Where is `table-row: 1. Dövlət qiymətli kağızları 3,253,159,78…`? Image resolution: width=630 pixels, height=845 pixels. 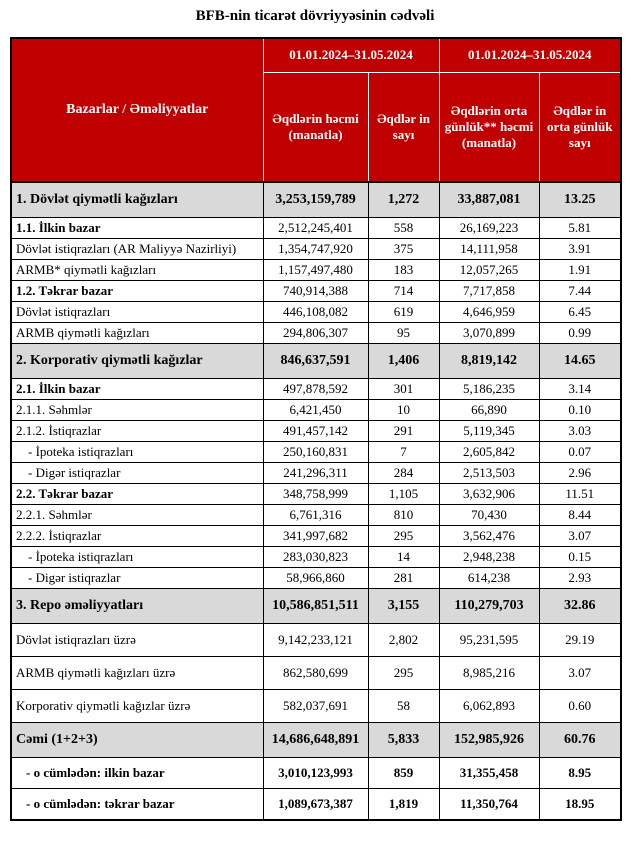 table-row: 1. Dövlət qiymətli kağızları 3,253,159,78… is located at coordinates (316, 199).